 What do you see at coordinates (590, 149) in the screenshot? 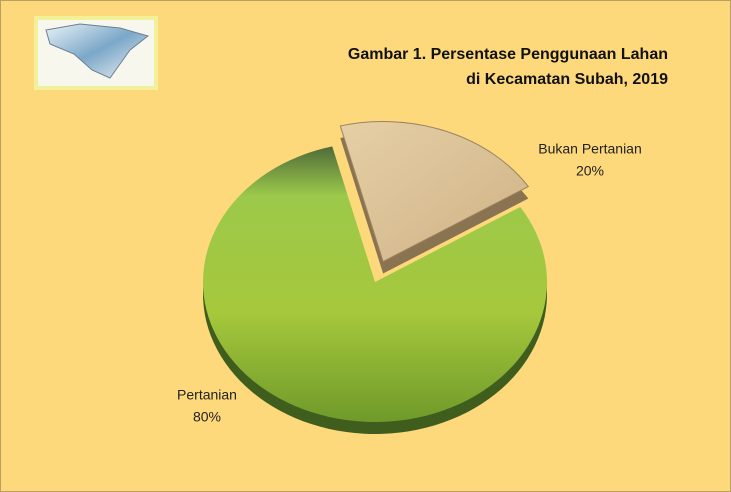
I see `slice-label: Bukan Pertanian` at bounding box center [590, 149].